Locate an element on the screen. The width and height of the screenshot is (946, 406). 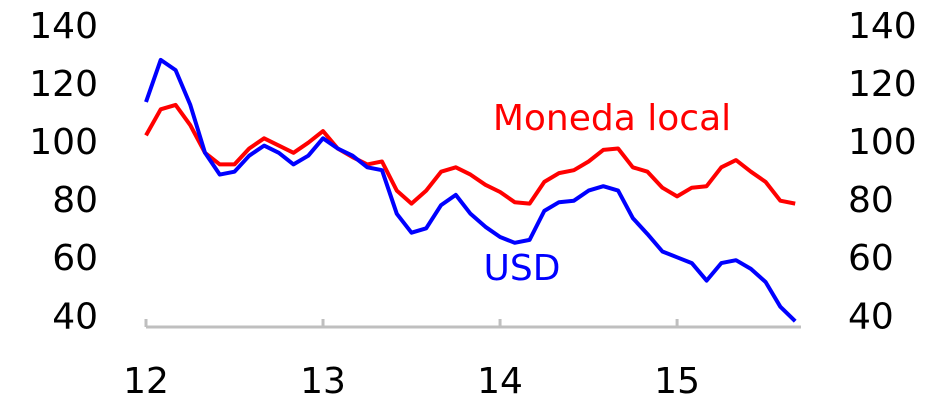
x-tick-label: 14 is located at coordinates (500, 381).